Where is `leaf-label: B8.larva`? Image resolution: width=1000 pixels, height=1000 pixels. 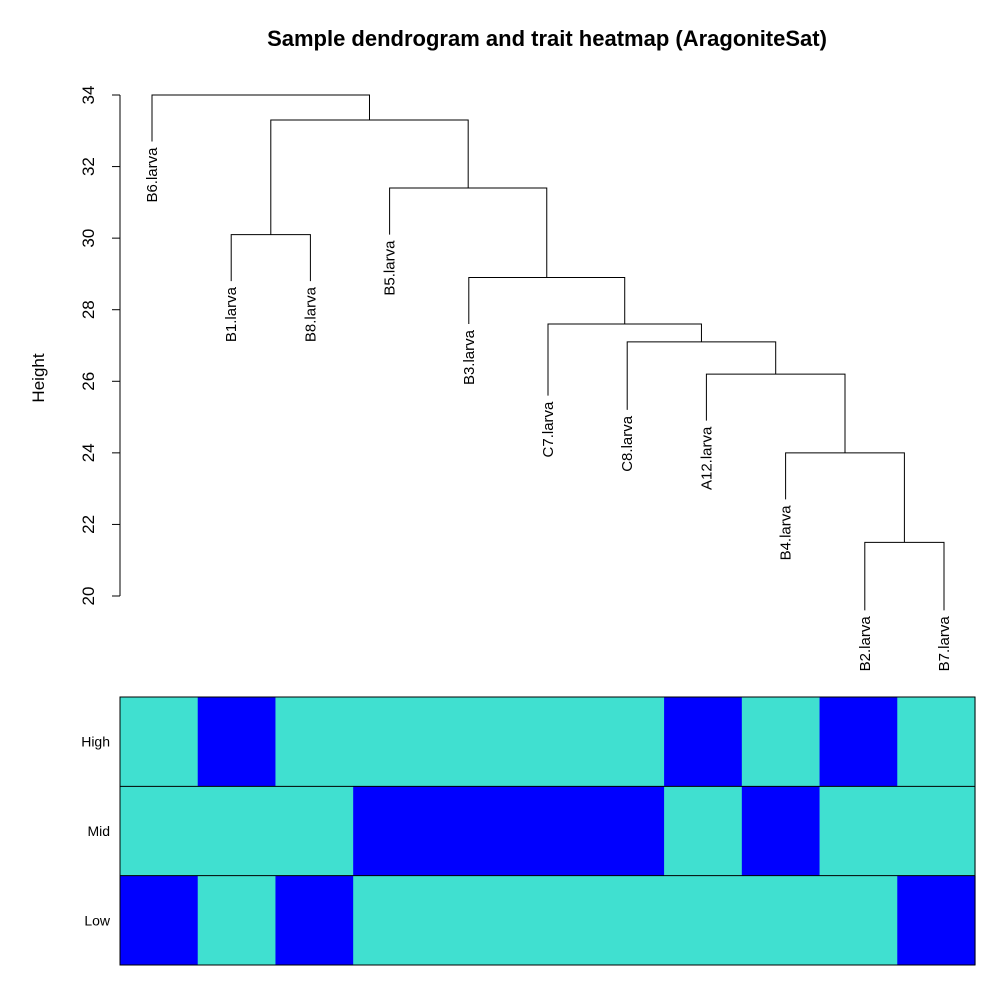
leaf-label: B8.larva is located at coordinates (310, 314).